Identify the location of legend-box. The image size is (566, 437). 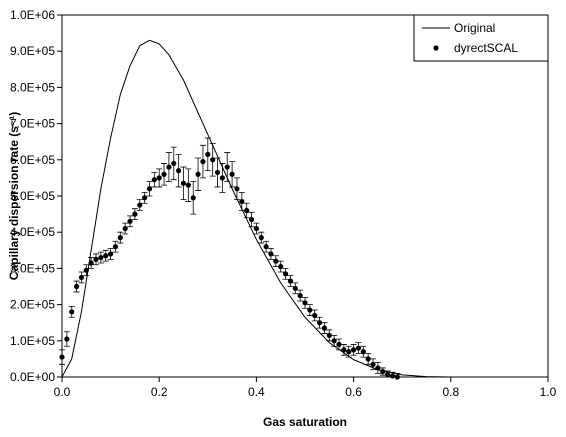
(481, 38).